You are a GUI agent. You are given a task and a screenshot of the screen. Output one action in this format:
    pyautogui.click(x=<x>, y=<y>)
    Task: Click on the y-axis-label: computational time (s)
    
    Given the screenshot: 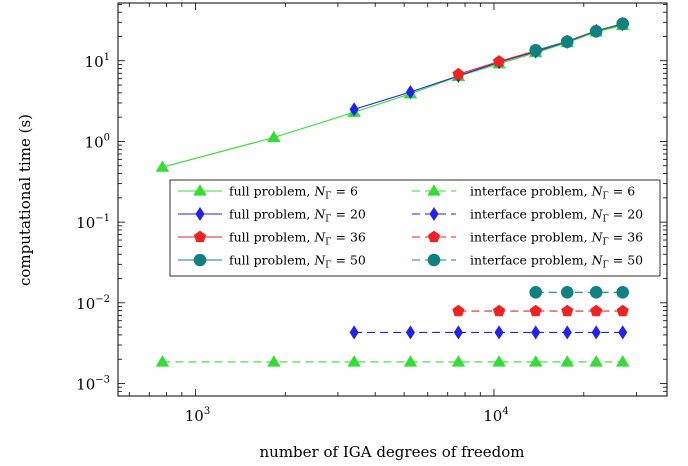 What is the action you would take?
    pyautogui.click(x=25, y=200)
    